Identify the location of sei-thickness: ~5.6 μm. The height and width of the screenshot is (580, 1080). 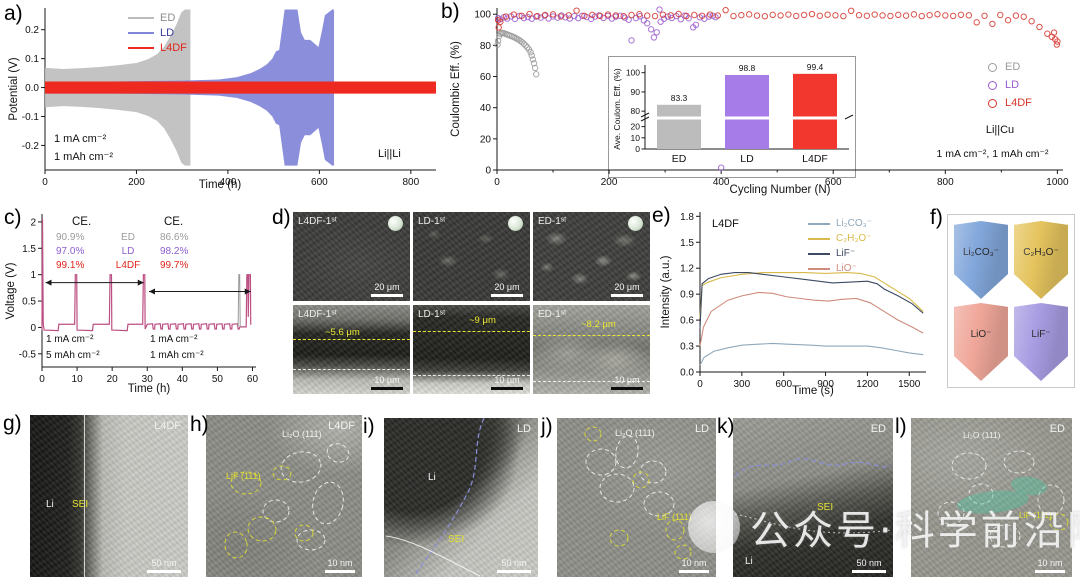
(342, 332).